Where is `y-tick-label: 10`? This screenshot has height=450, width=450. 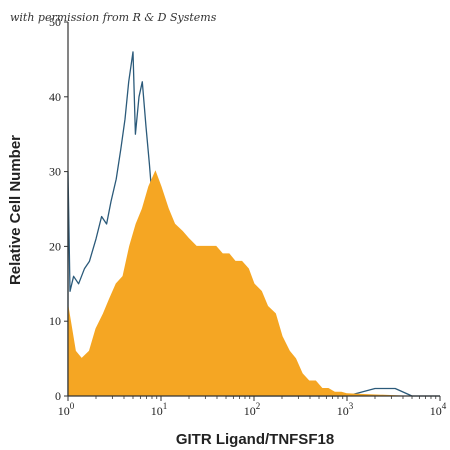
y-tick-label: 10 is located at coordinates (55, 321).